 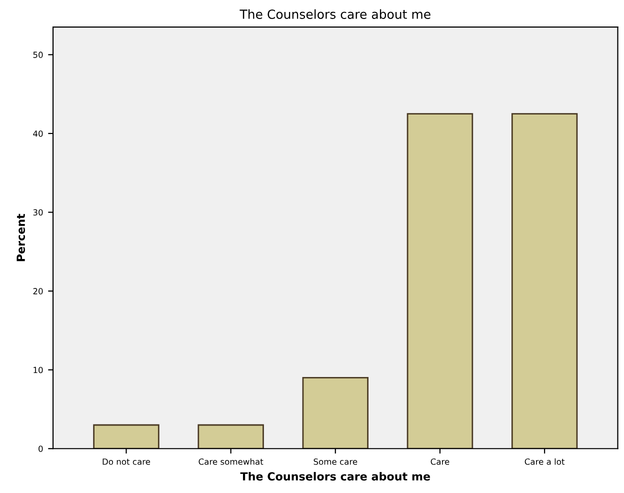 I want to click on x-axis-title: The Counselors care about me, so click(x=335, y=476).